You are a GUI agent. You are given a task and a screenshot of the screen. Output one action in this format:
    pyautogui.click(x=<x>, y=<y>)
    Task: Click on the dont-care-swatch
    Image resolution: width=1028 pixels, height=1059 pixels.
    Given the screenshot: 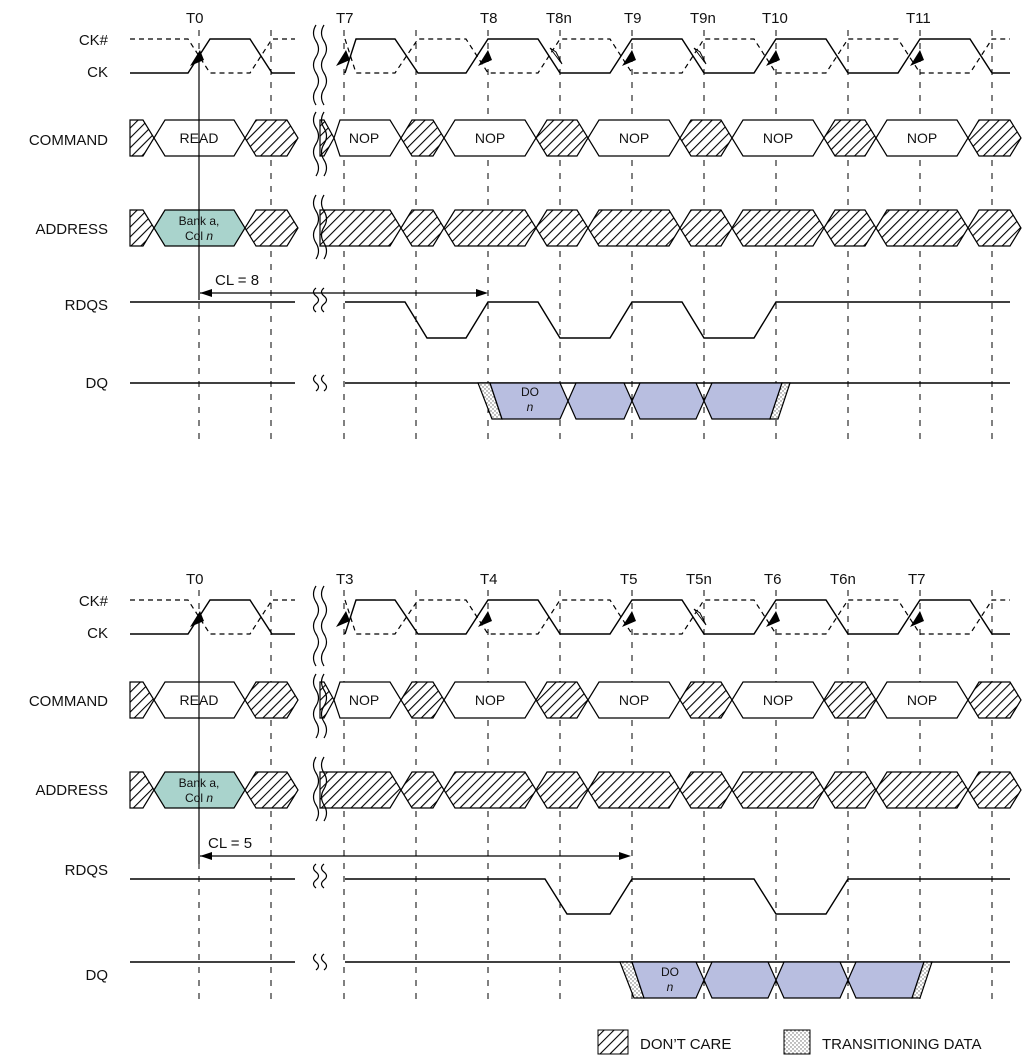 What is the action you would take?
    pyautogui.click(x=613, y=1042)
    